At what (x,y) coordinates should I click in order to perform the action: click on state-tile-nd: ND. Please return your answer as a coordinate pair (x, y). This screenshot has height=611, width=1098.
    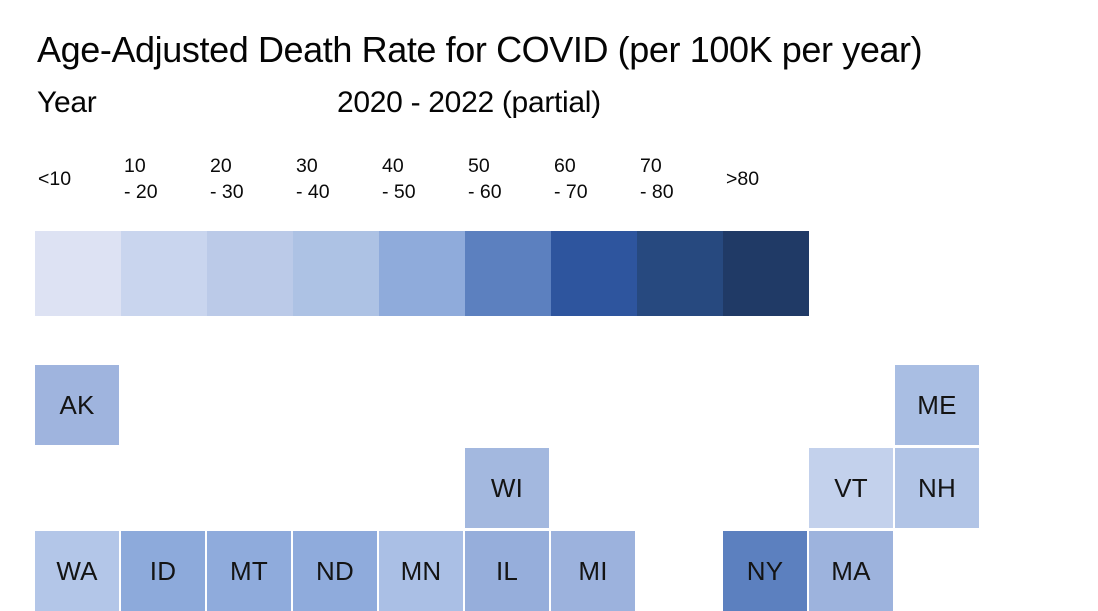
    Looking at the image, I should click on (335, 571).